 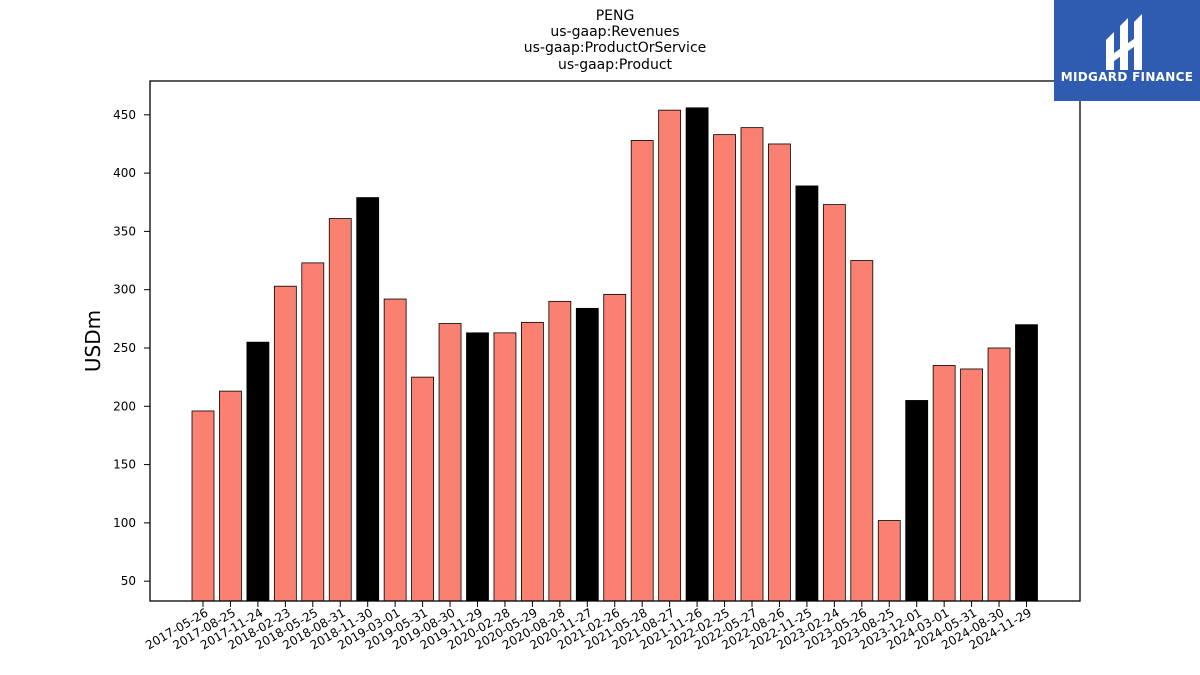 I want to click on chart-title-line-4: us-gaap:Product, so click(x=615, y=65).